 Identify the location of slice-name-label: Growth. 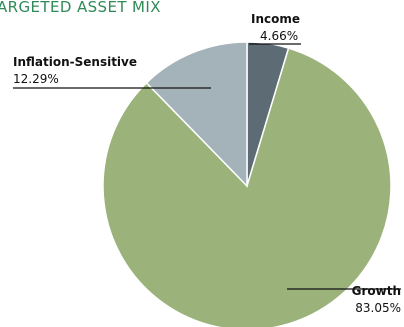
(376, 291).